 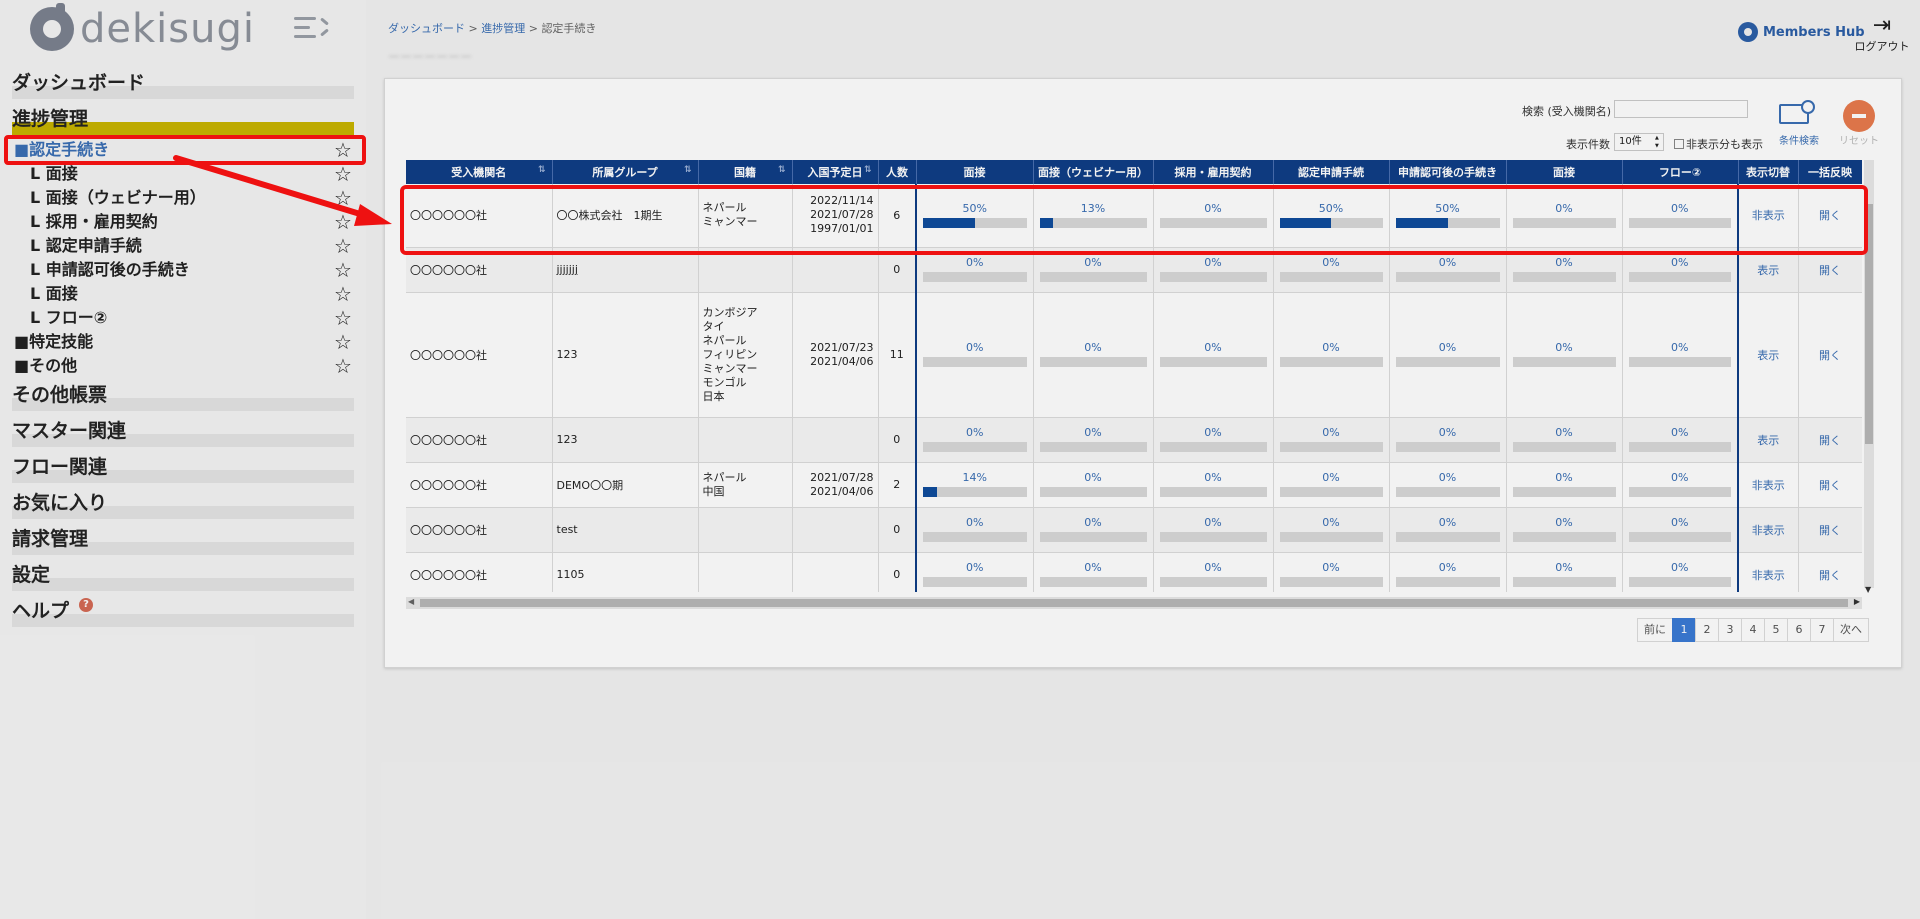 What do you see at coordinates (1134, 572) in the screenshot?
I see `table-row: 〇〇〇〇〇〇社 1105 0 0% 0% 0% 0% 0% 0% 0% 非表示 開く` at bounding box center [1134, 572].